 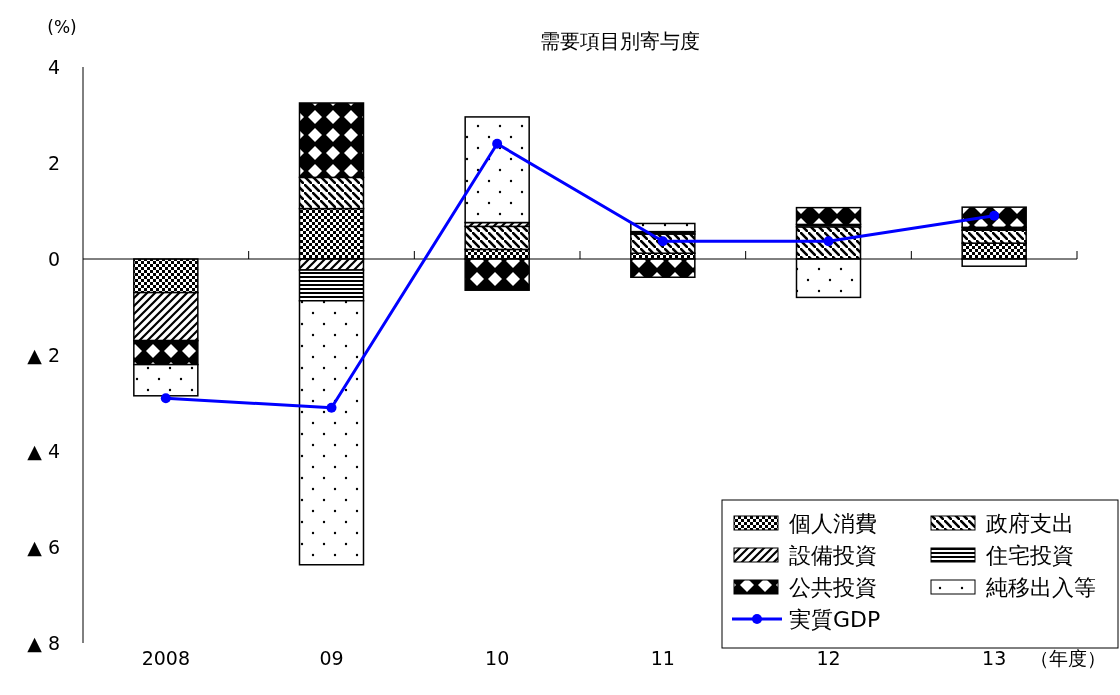 I want to click on x-tick-label: 13, so click(x=994, y=658).